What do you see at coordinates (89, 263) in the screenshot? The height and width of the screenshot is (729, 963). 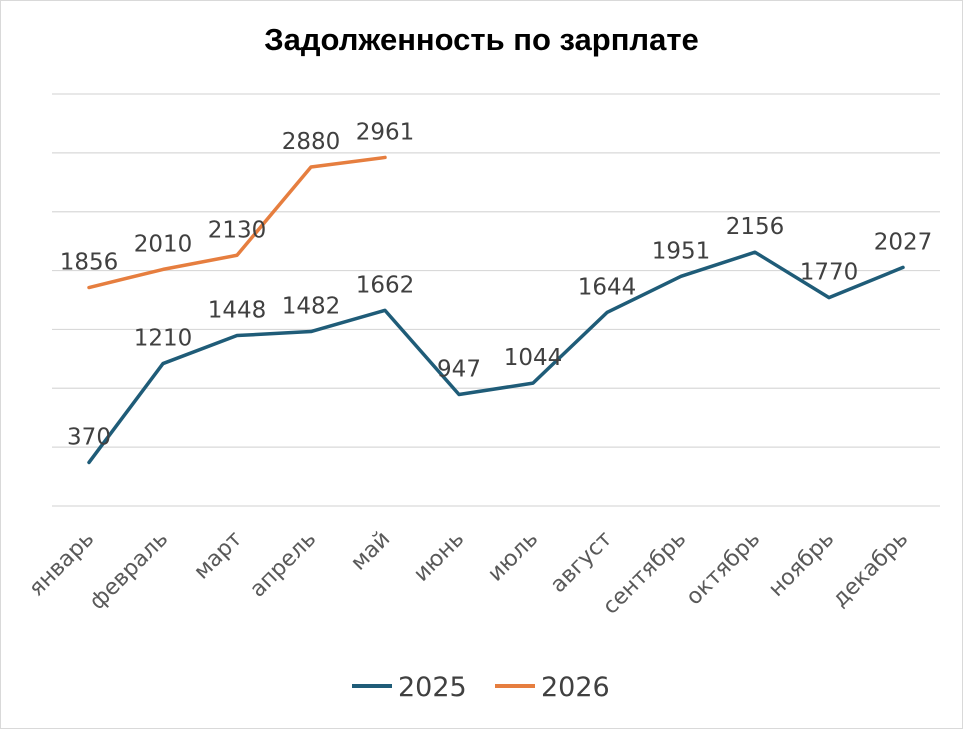 I see `data-label: 1856` at bounding box center [89, 263].